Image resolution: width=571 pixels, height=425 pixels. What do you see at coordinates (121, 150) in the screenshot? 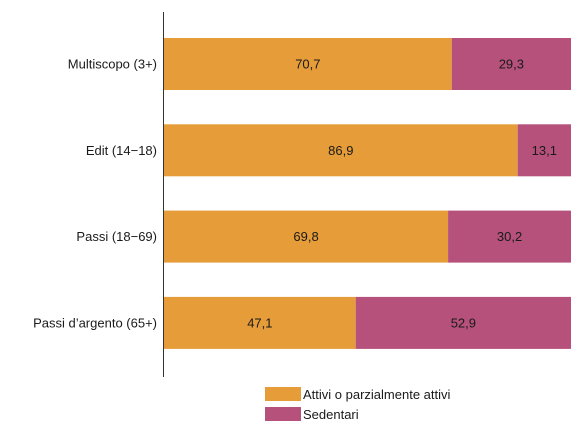
I see `category-label: Edit (14−18)` at bounding box center [121, 150].